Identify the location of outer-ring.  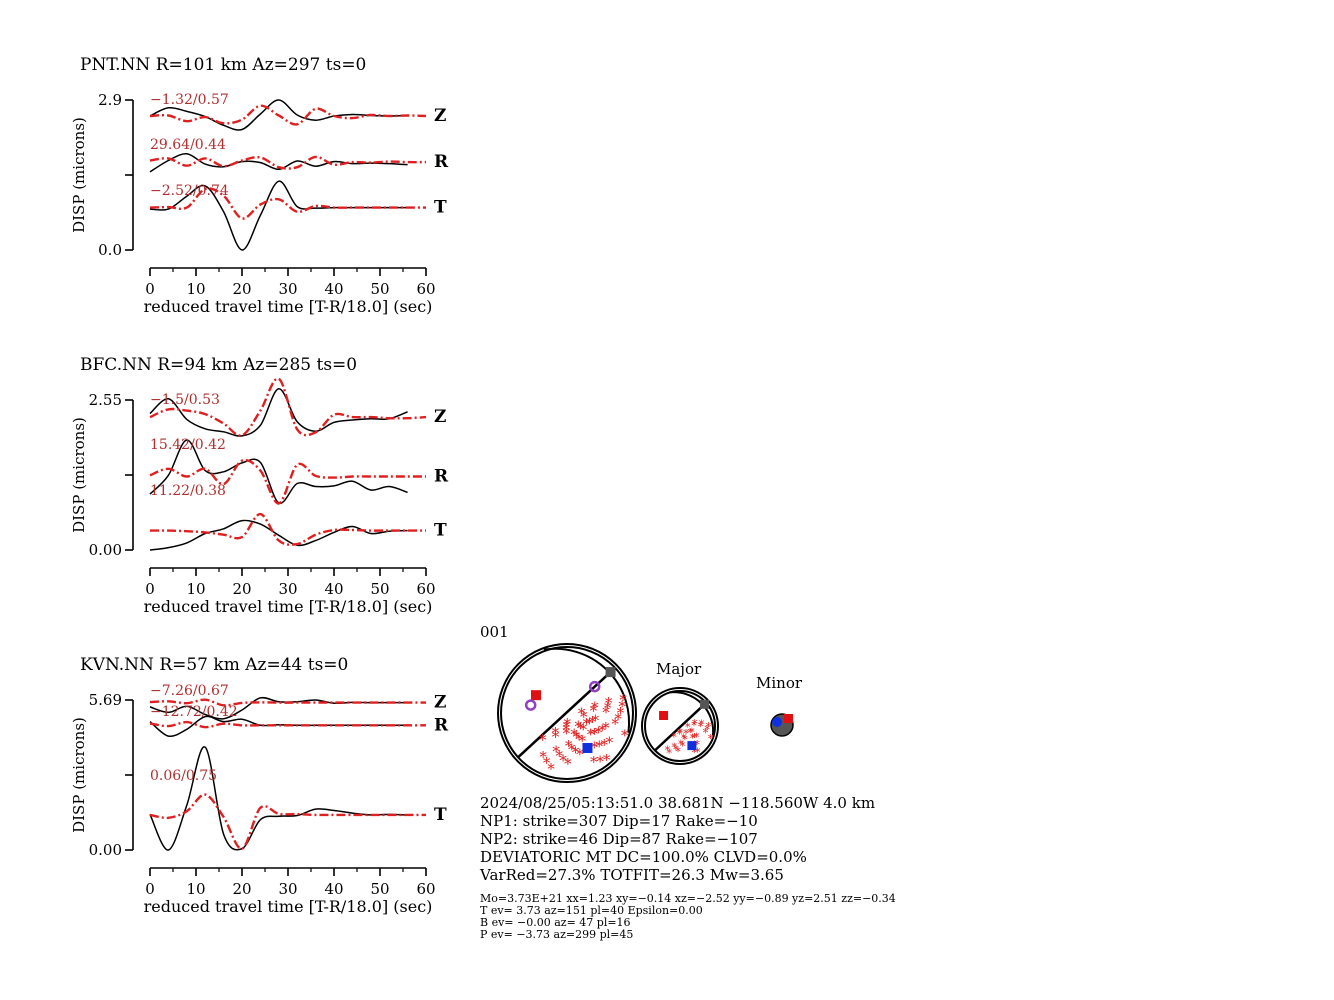
(680, 726).